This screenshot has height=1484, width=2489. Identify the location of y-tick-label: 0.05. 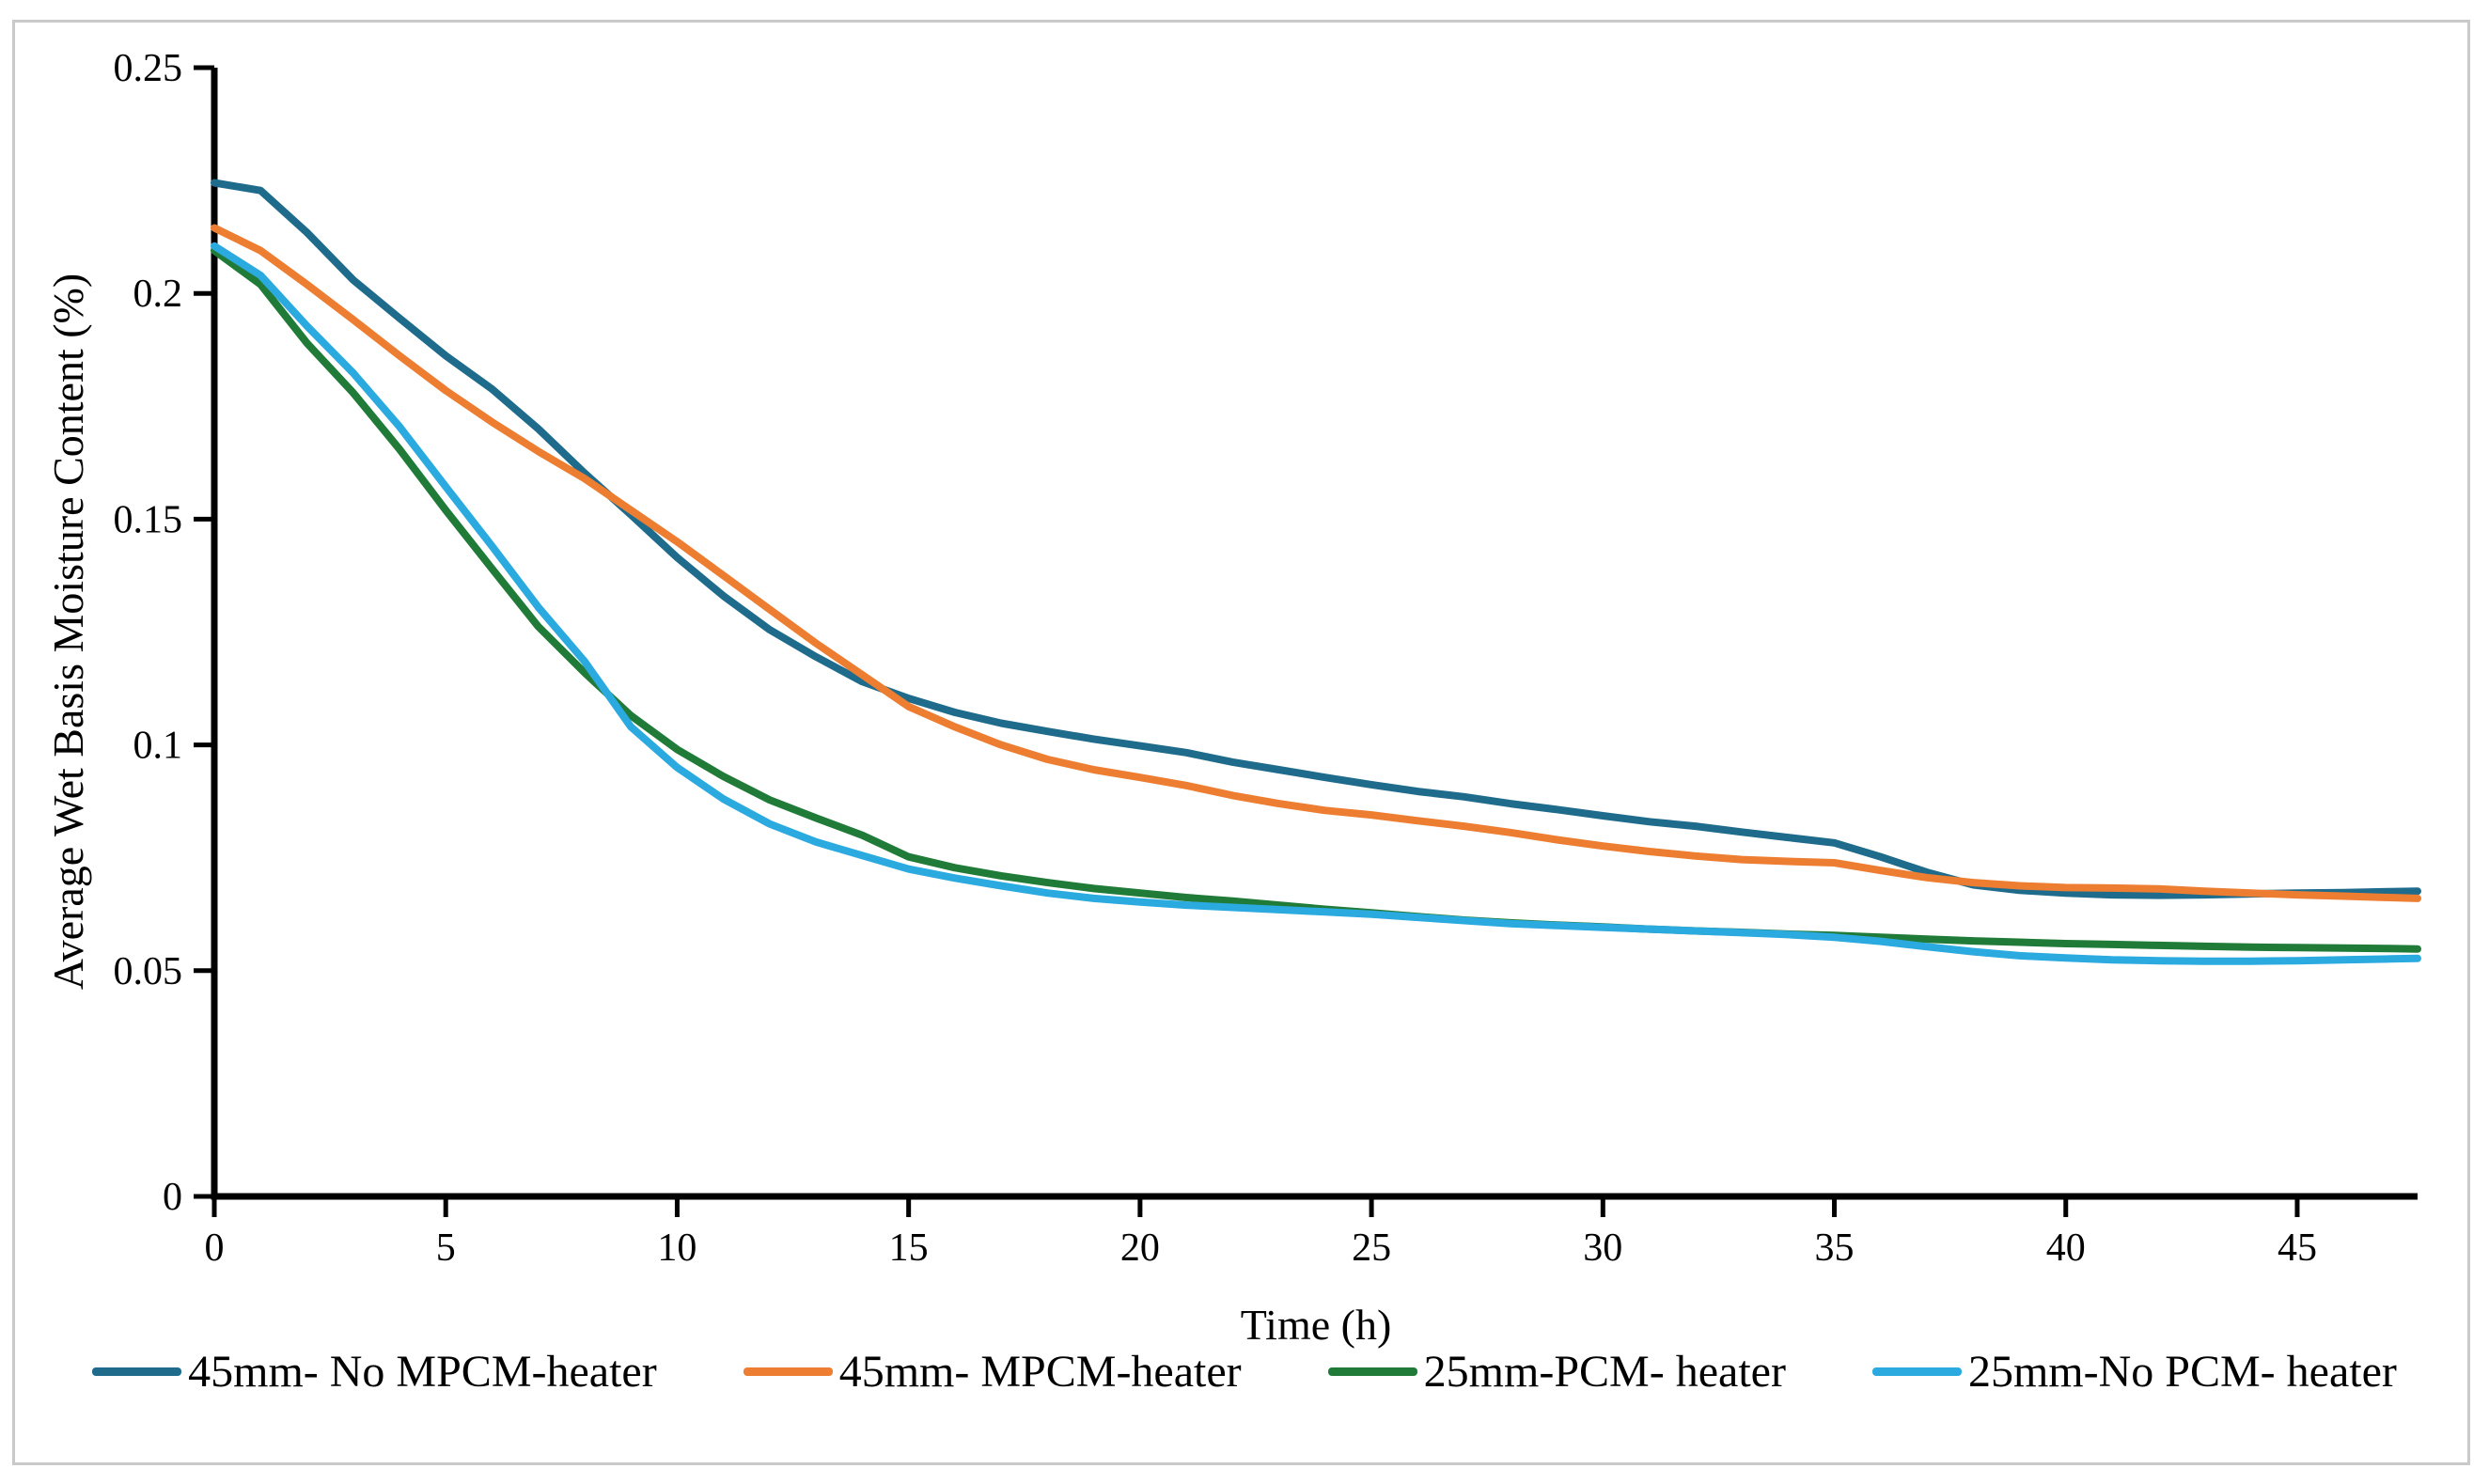
(148, 972).